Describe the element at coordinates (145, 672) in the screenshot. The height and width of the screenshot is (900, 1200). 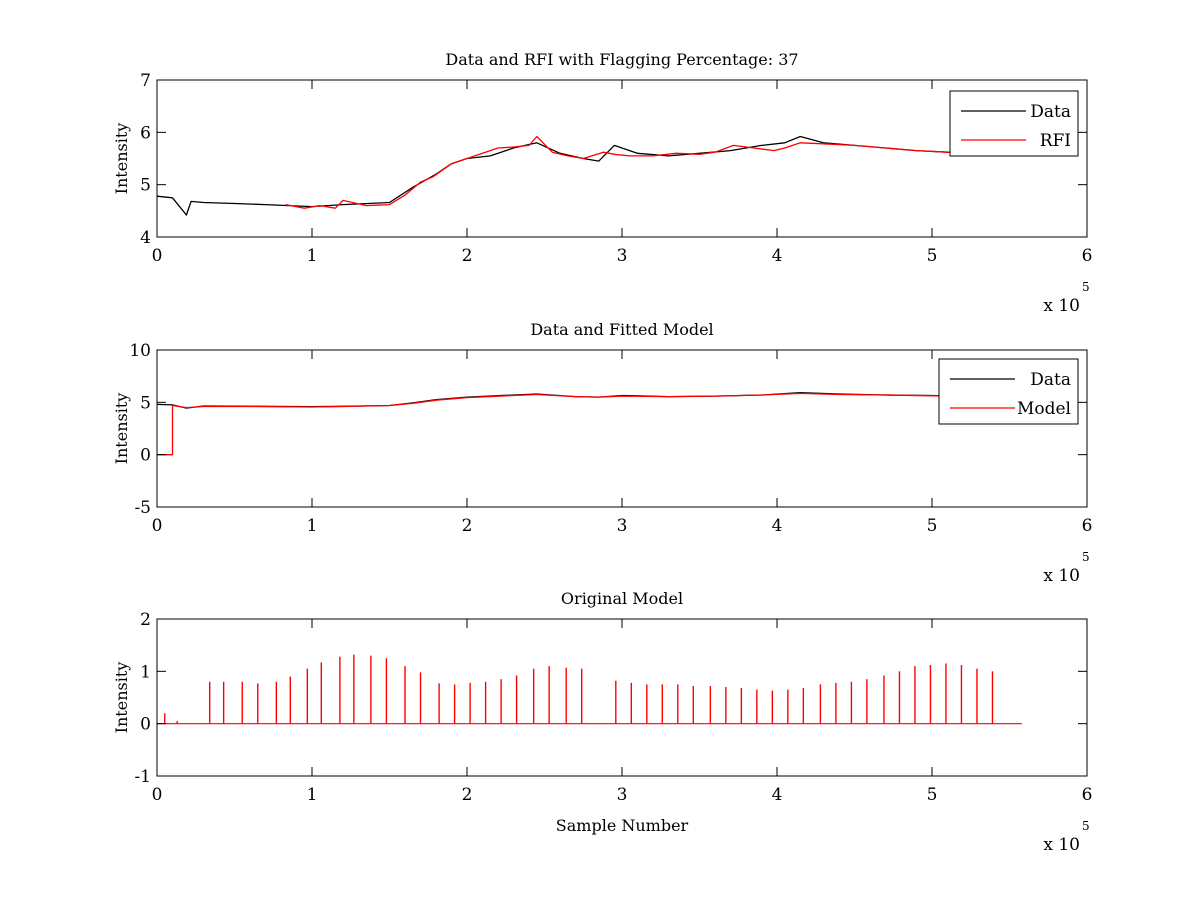
I see `y-tick-label: 1` at that location.